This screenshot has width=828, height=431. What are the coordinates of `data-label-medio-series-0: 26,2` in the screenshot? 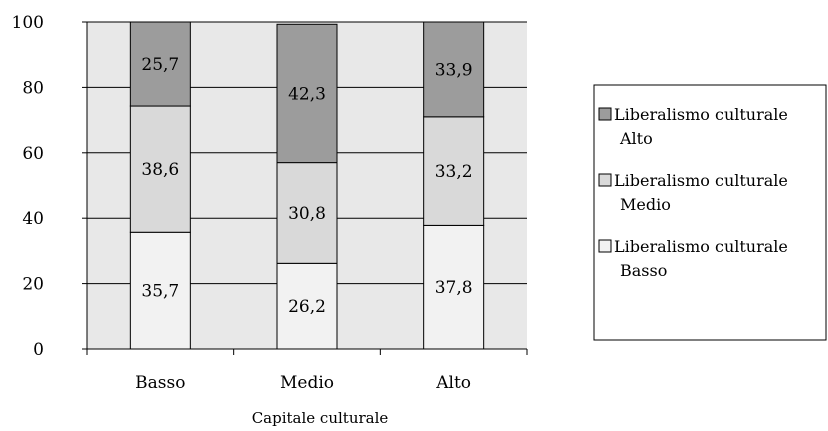 It's located at (307, 307).